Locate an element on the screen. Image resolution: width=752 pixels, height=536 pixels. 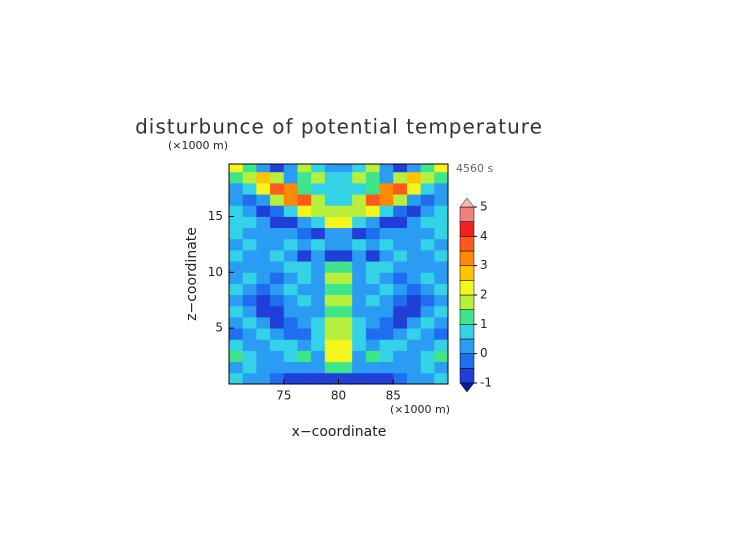
colorbar-tick-label: 3 is located at coordinates (484, 265).